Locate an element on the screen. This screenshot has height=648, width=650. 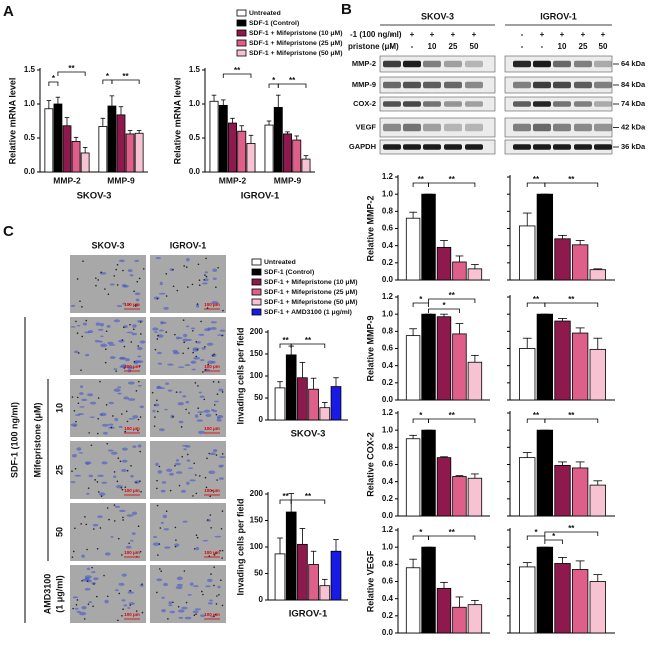
scale-label: 100 μm is located at coordinates (212, 366).